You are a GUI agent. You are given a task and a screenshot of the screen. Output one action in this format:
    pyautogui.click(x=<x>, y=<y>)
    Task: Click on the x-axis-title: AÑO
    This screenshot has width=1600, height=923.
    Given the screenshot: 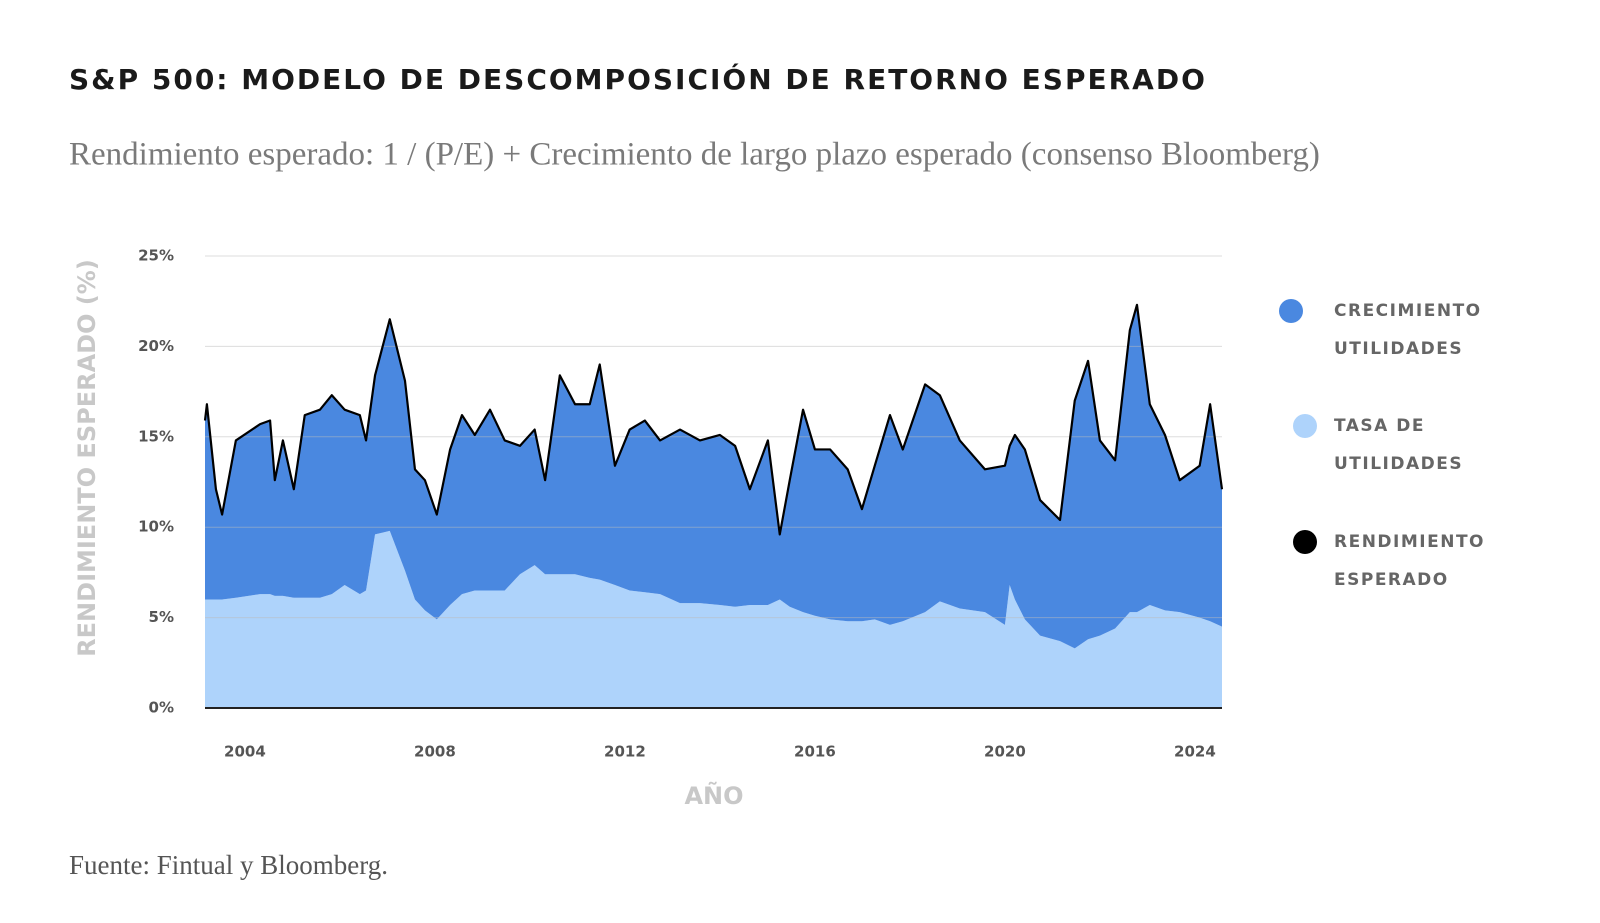 What is the action you would take?
    pyautogui.click(x=713, y=795)
    